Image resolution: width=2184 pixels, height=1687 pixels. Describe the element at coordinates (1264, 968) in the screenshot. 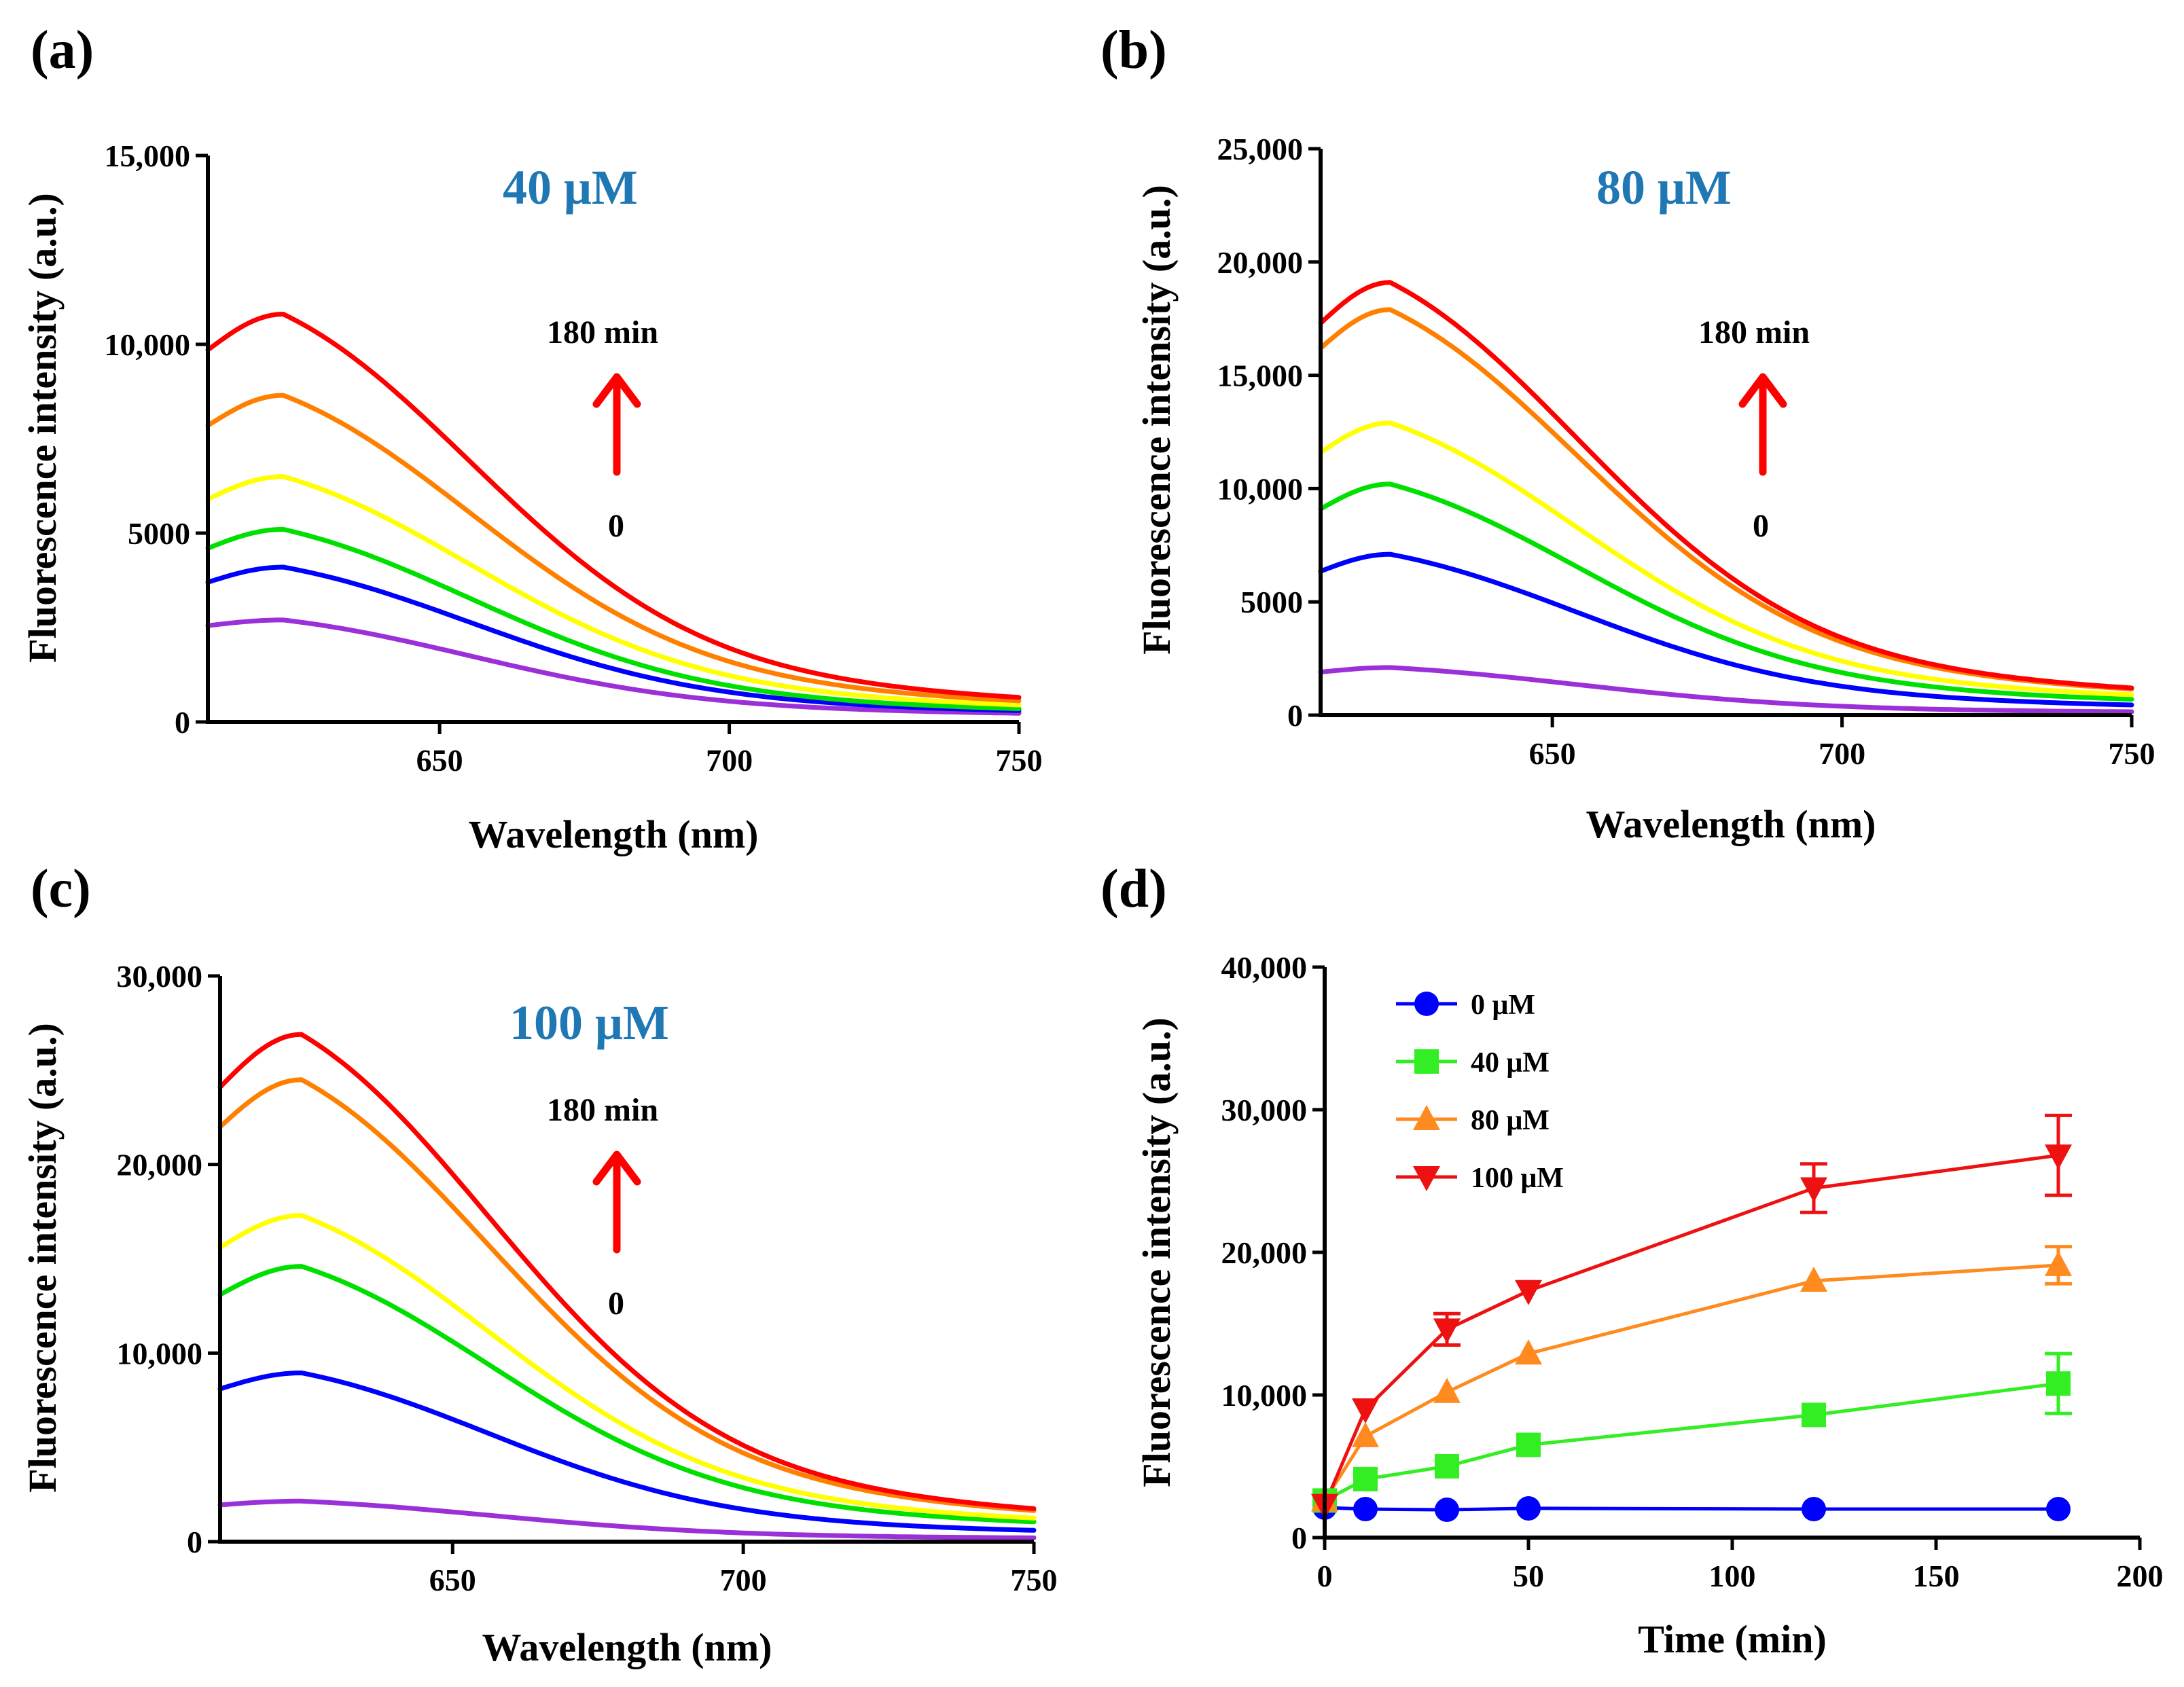

I see `panel-d-y-tick-label: 40,000` at that location.